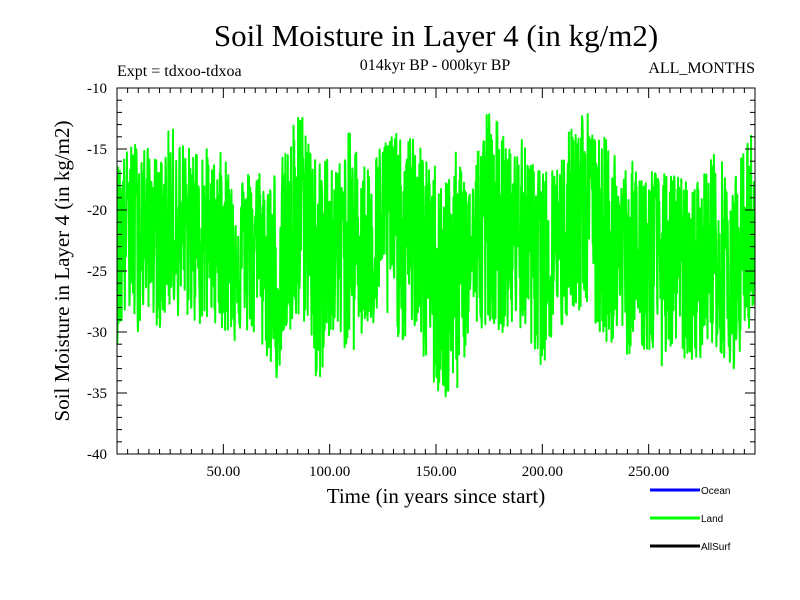 The width and height of the screenshot is (800, 600). I want to click on y-tick-label: -40, so click(97, 455).